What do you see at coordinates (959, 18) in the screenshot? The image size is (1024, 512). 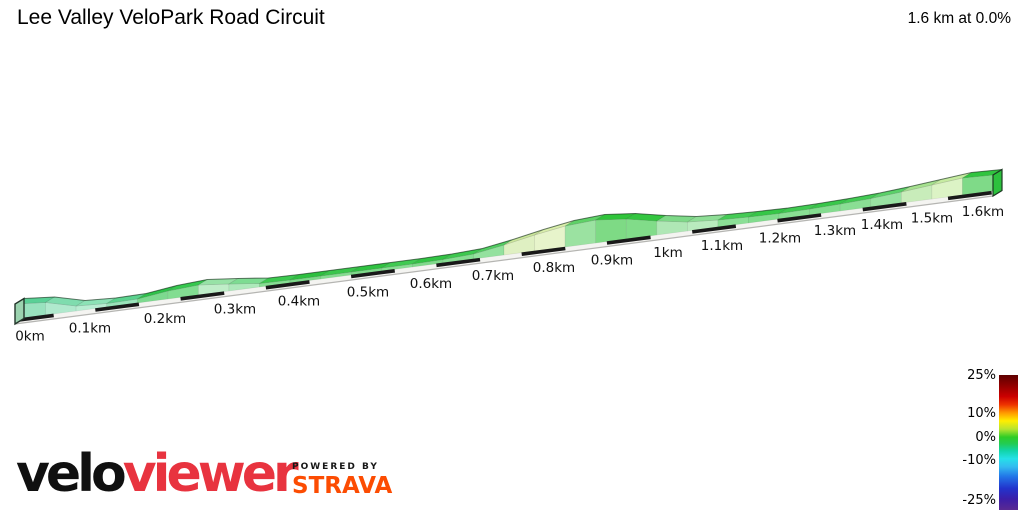 I see `route-summary: 1.6 km at 0.0%` at bounding box center [959, 18].